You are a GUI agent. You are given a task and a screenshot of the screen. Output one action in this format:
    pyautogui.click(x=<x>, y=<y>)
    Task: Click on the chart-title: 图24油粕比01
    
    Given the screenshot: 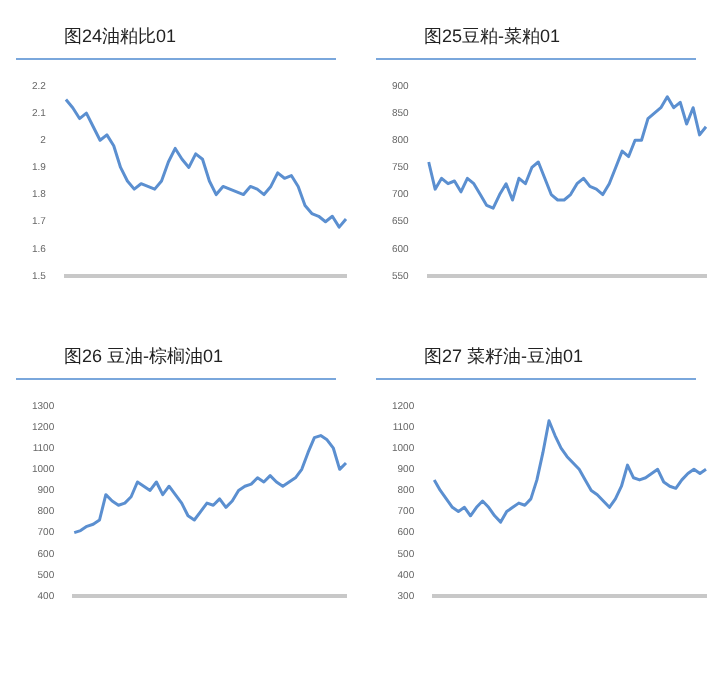 What is the action you would take?
    pyautogui.click(x=120, y=37)
    